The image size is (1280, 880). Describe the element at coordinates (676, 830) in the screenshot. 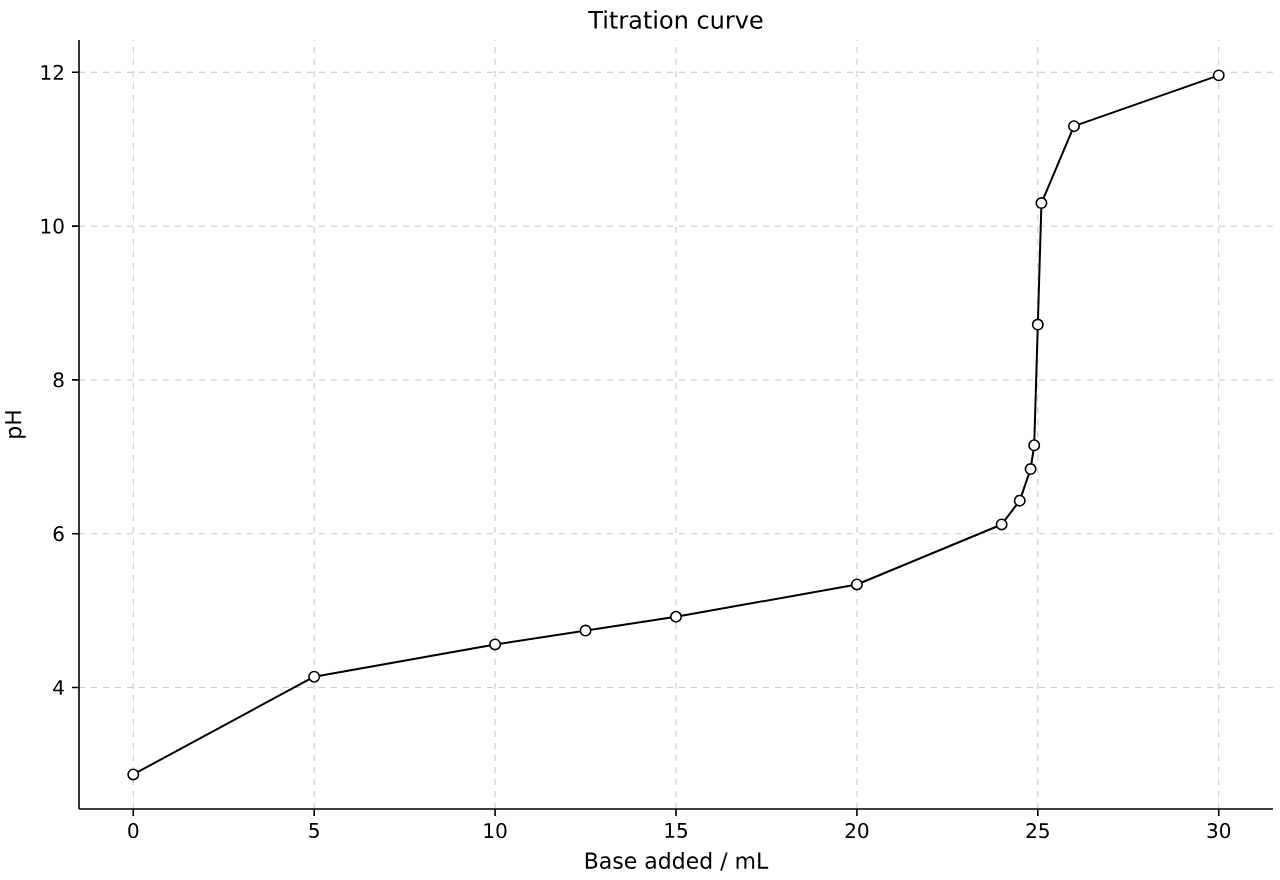

I see `x-tick-label: 15` at that location.